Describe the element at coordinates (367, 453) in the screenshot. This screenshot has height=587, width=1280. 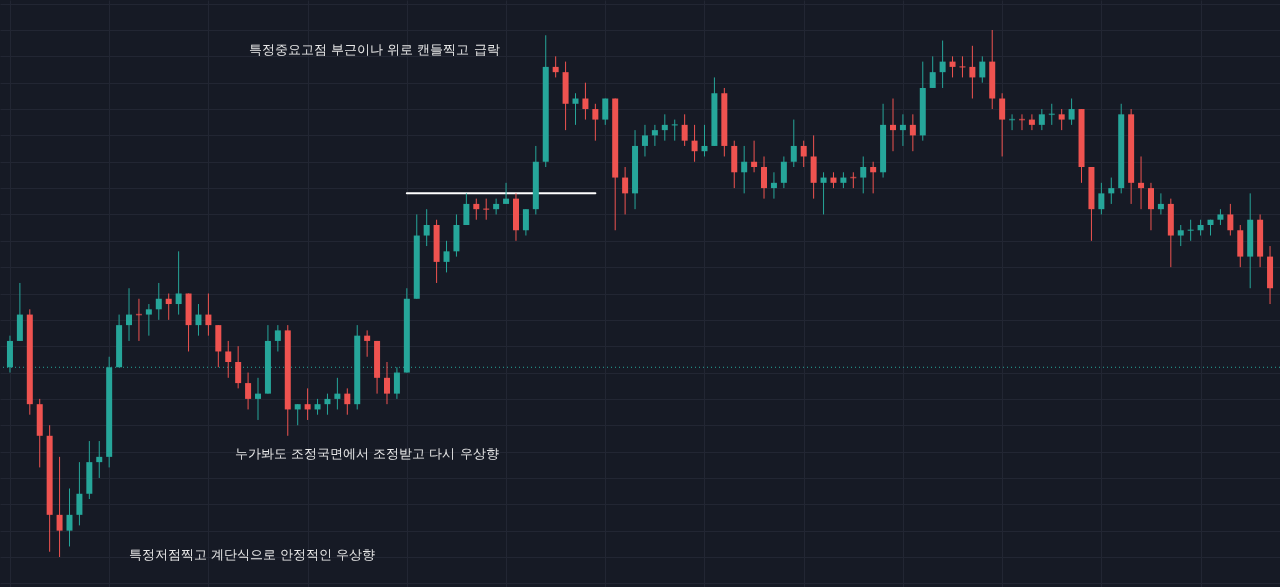
I see `annotation: 누가봐도 조정국면에서 조정받고 다시 우상향` at that location.